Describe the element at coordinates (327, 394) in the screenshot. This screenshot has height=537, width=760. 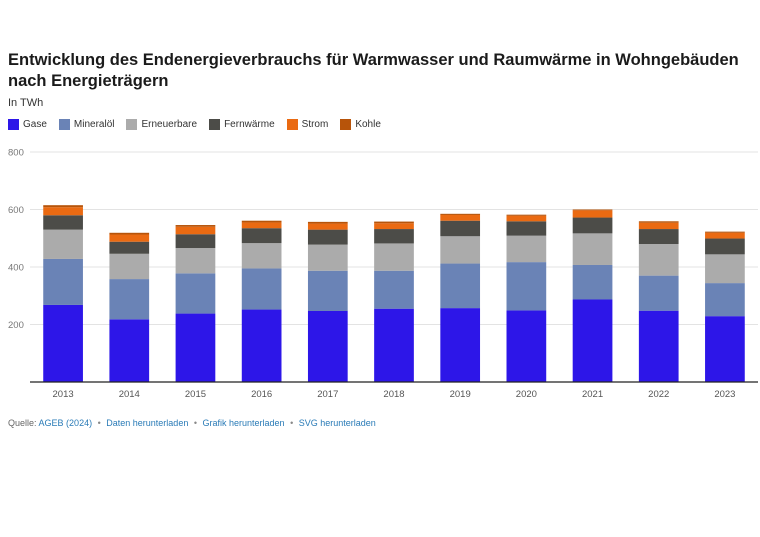
I see `x-tick-label: 2017` at that location.